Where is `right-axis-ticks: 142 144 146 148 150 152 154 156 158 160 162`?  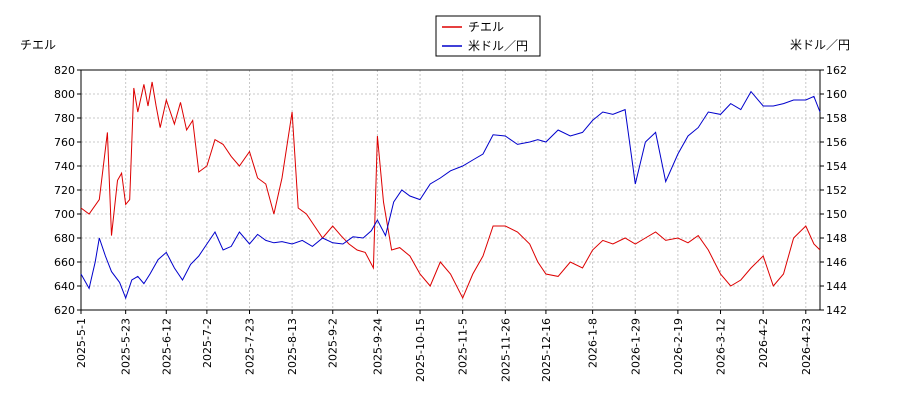 right-axis-ticks: 142 144 146 148 150 152 154 156 158 160 162 is located at coordinates (833, 190).